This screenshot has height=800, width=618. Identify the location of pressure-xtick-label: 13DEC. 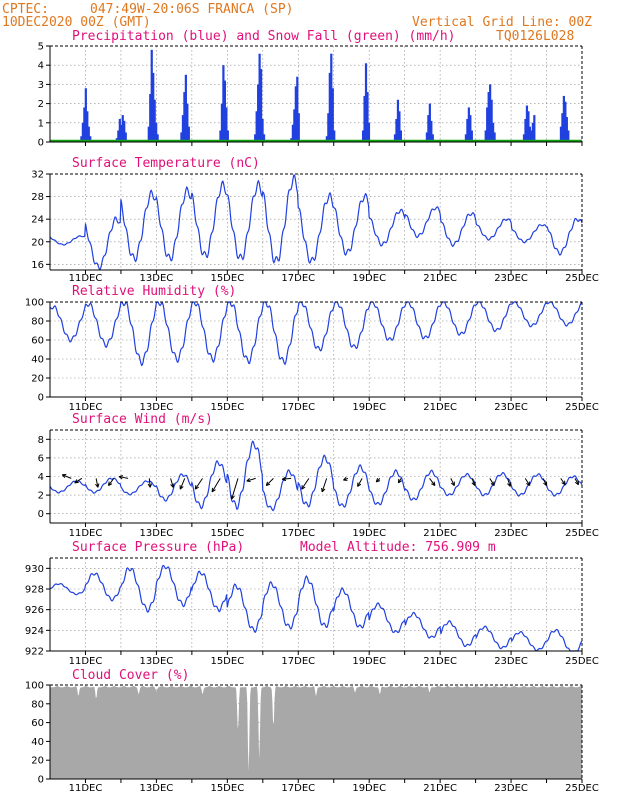
(157, 661).